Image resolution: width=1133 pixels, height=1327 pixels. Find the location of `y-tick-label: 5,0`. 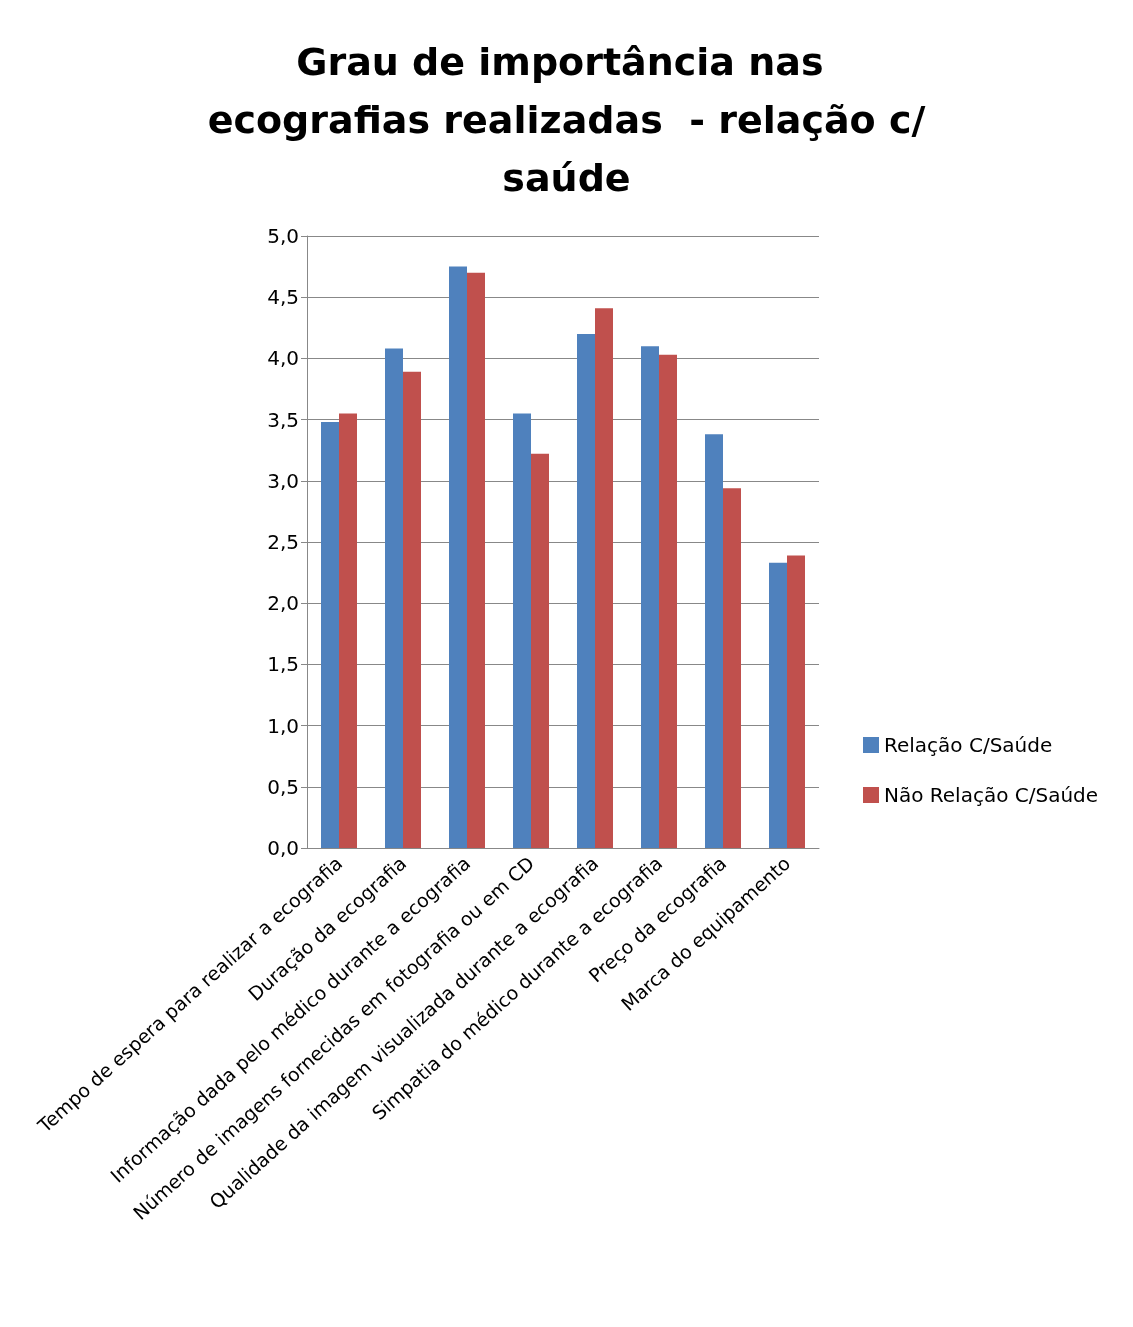

y-tick-label: 5,0 is located at coordinates (283, 236).